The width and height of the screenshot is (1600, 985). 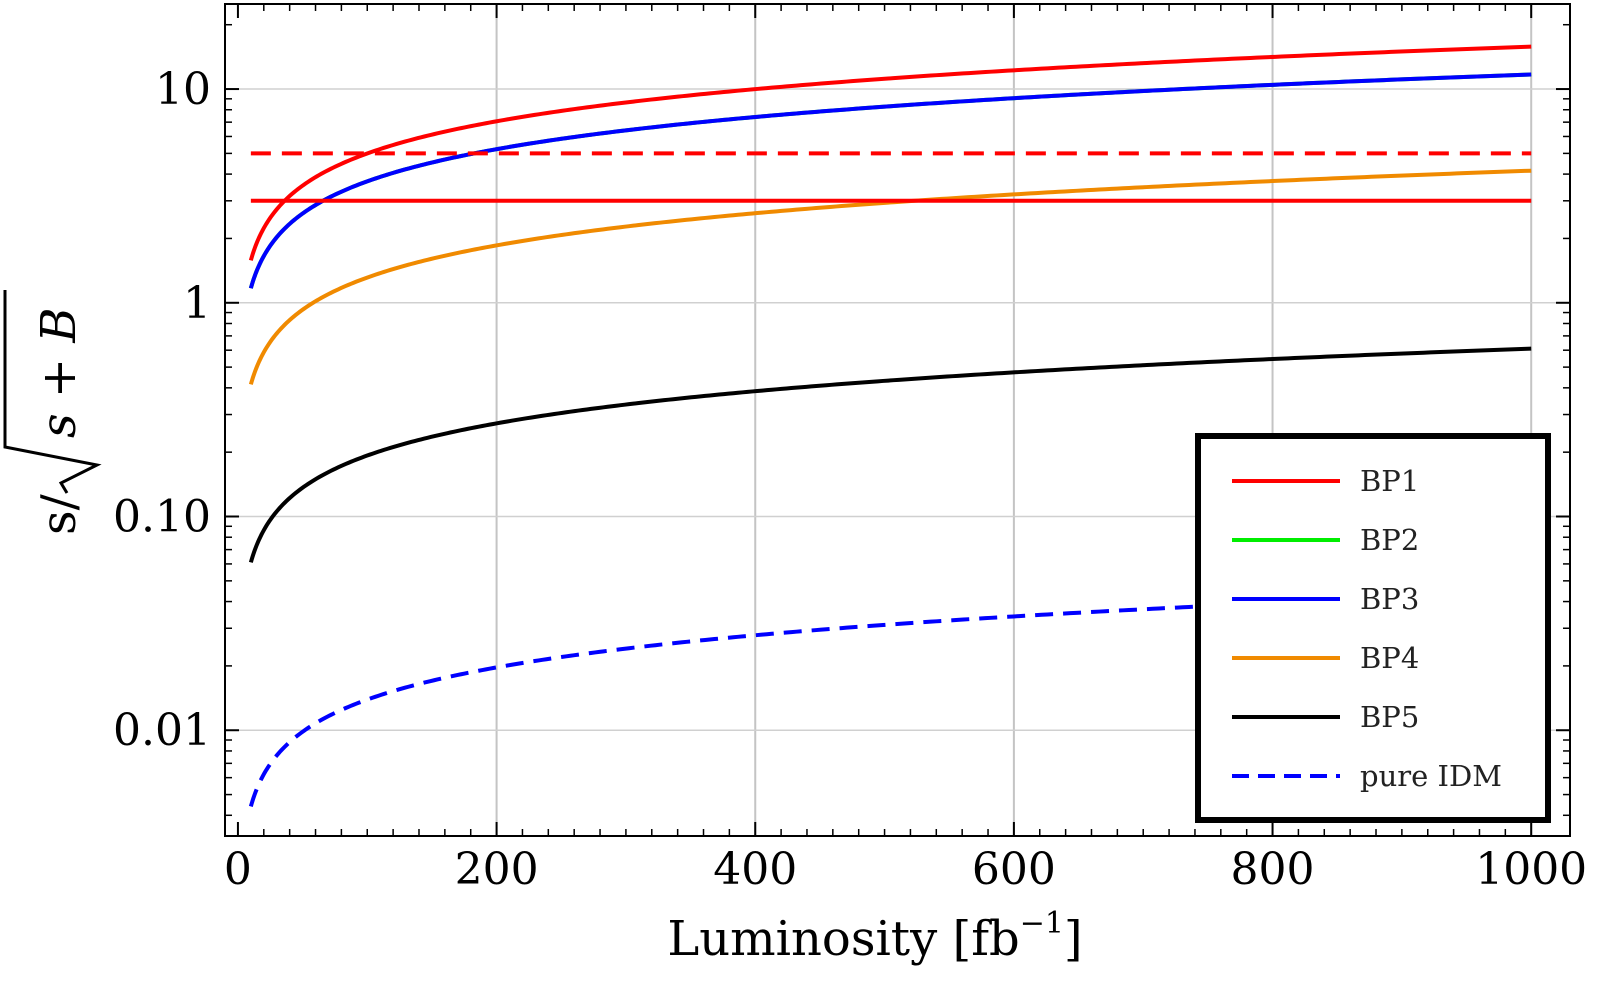 What do you see at coordinates (162, 517) in the screenshot?
I see `y-tick-label: 0.10` at bounding box center [162, 517].